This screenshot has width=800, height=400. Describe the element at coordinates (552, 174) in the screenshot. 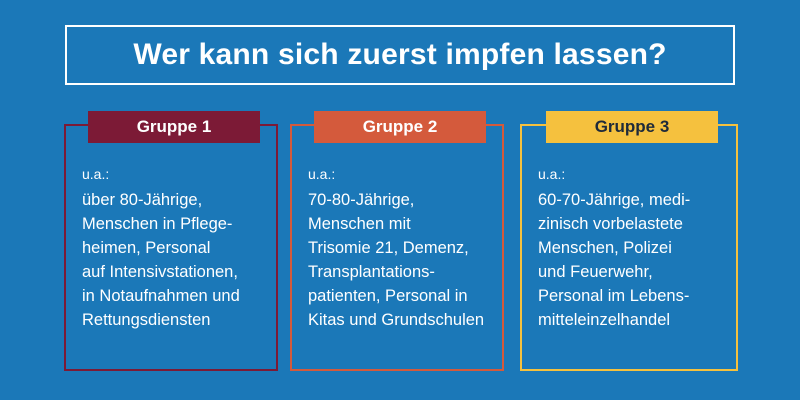

I see `group-3-prefix: u.a.:` at that location.